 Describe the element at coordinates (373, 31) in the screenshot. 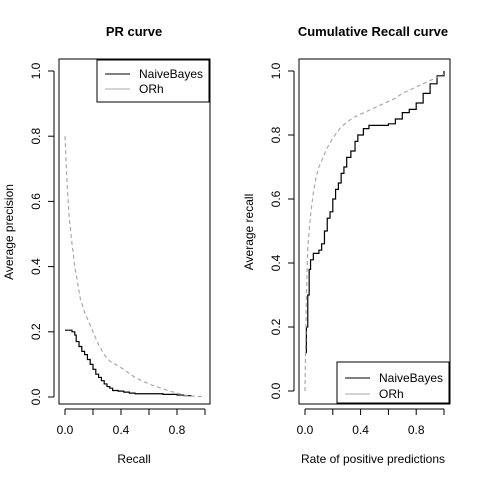

I see `cumulative-recall-title: Cumulative Recall curve` at that location.